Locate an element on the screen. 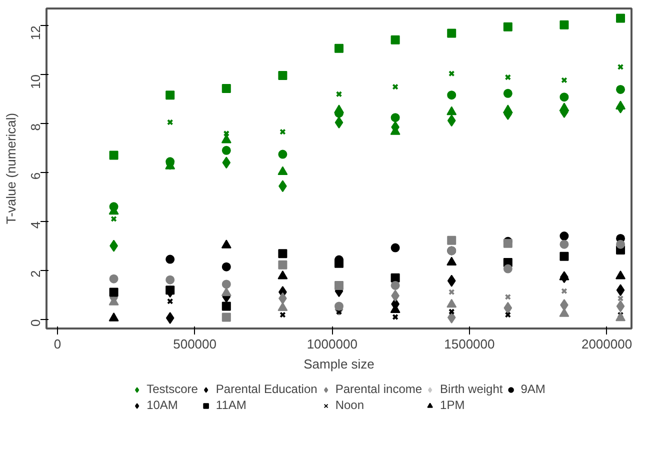  x-tick-label: 2000000 is located at coordinates (606, 344).